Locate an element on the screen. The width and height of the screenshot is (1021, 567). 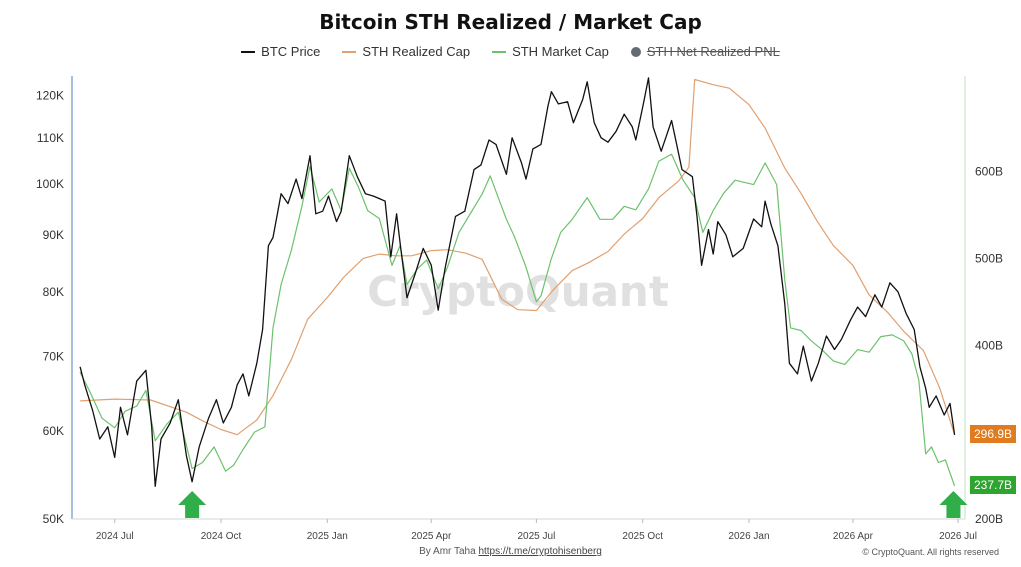
legend-item-sth-realized-cap: STH Realized Cap is located at coordinates (406, 51).